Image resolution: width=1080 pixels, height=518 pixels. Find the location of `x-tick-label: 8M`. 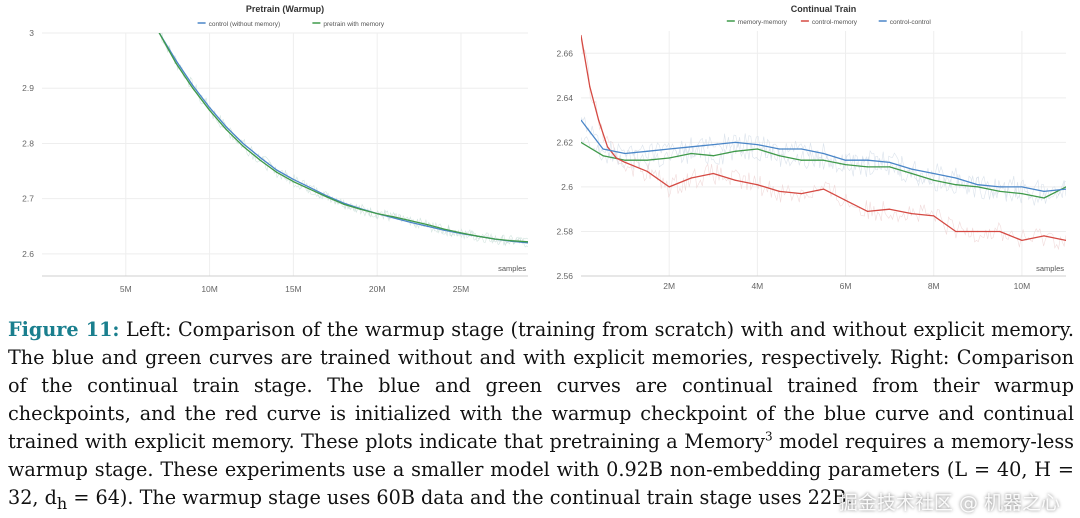

x-tick-label: 8M is located at coordinates (934, 286).